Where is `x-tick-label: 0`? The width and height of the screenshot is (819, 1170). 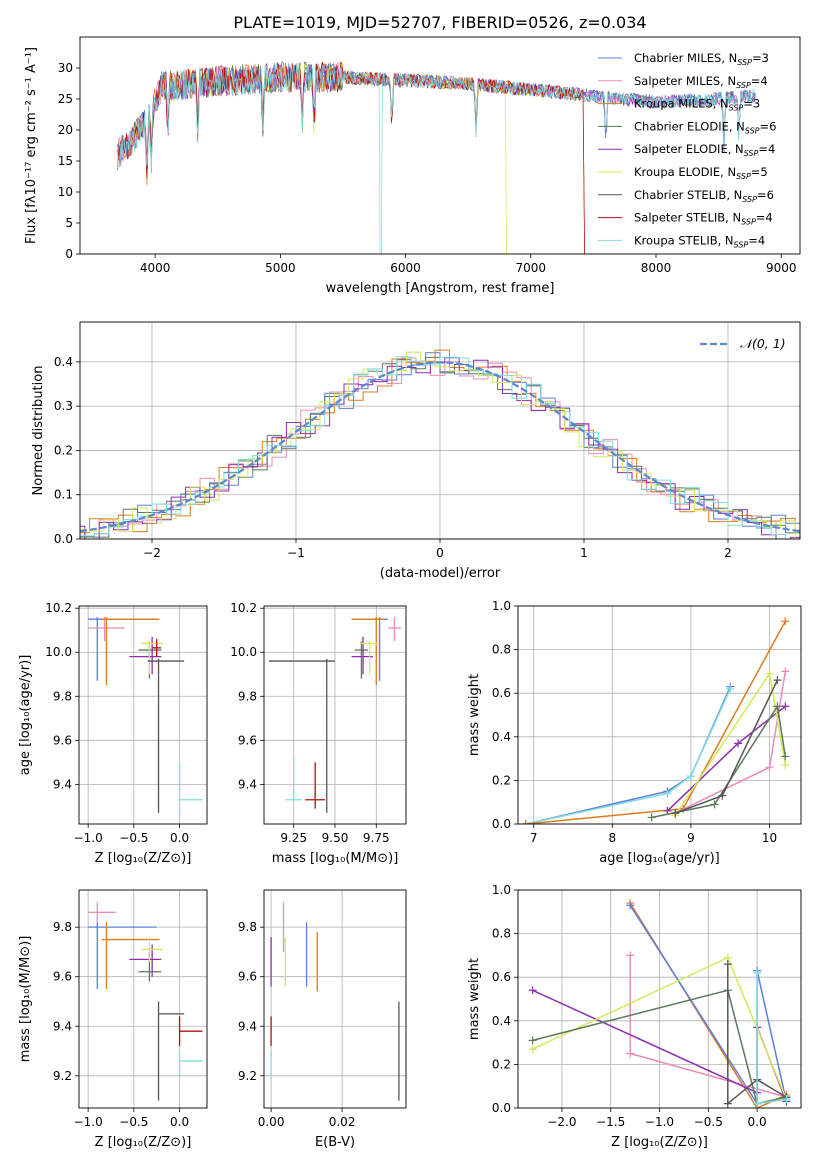
x-tick-label: 0 is located at coordinates (440, 553).